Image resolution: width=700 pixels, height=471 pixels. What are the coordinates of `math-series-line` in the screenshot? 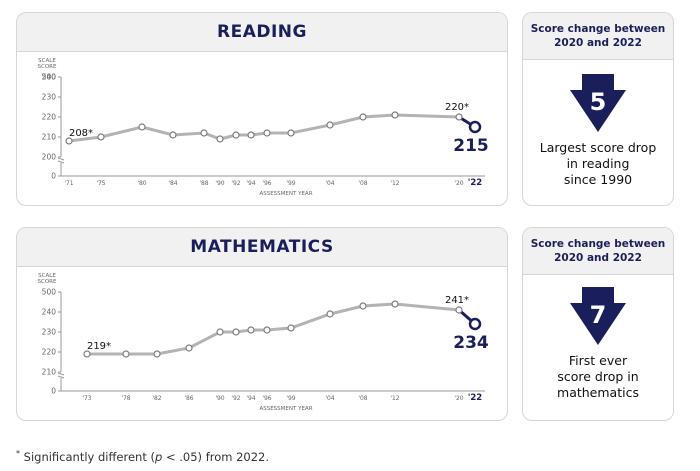 It's located at (273, 329).